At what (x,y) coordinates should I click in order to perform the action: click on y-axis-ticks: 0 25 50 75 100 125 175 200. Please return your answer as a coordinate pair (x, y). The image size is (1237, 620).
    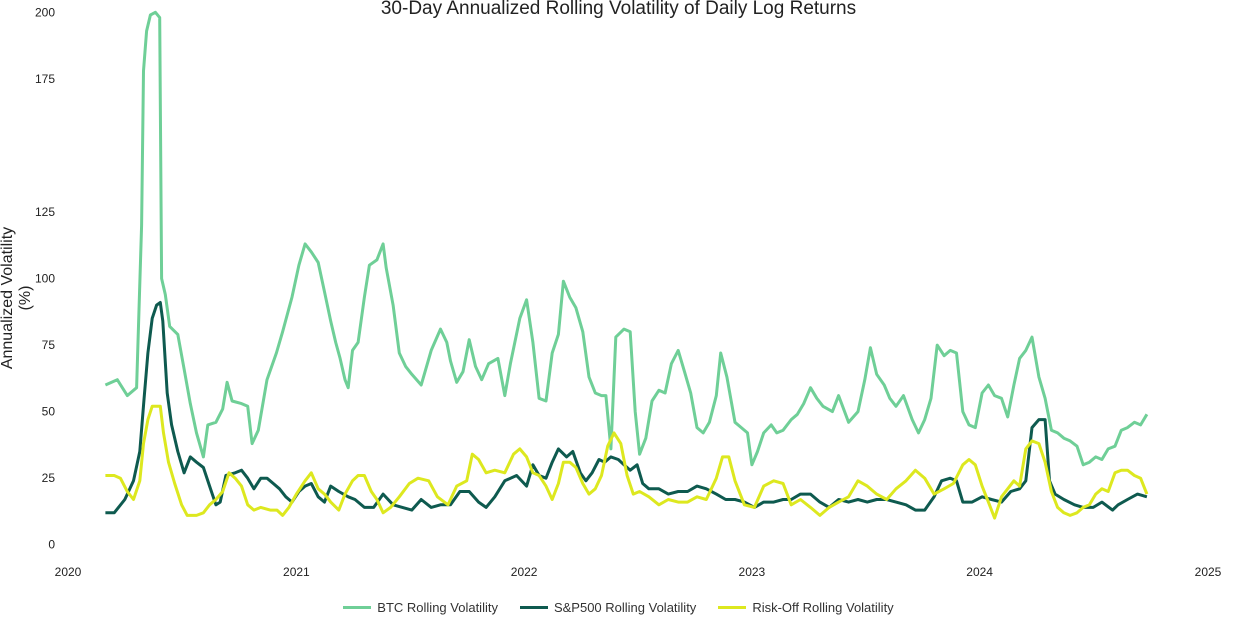
    Looking at the image, I should click on (45, 278).